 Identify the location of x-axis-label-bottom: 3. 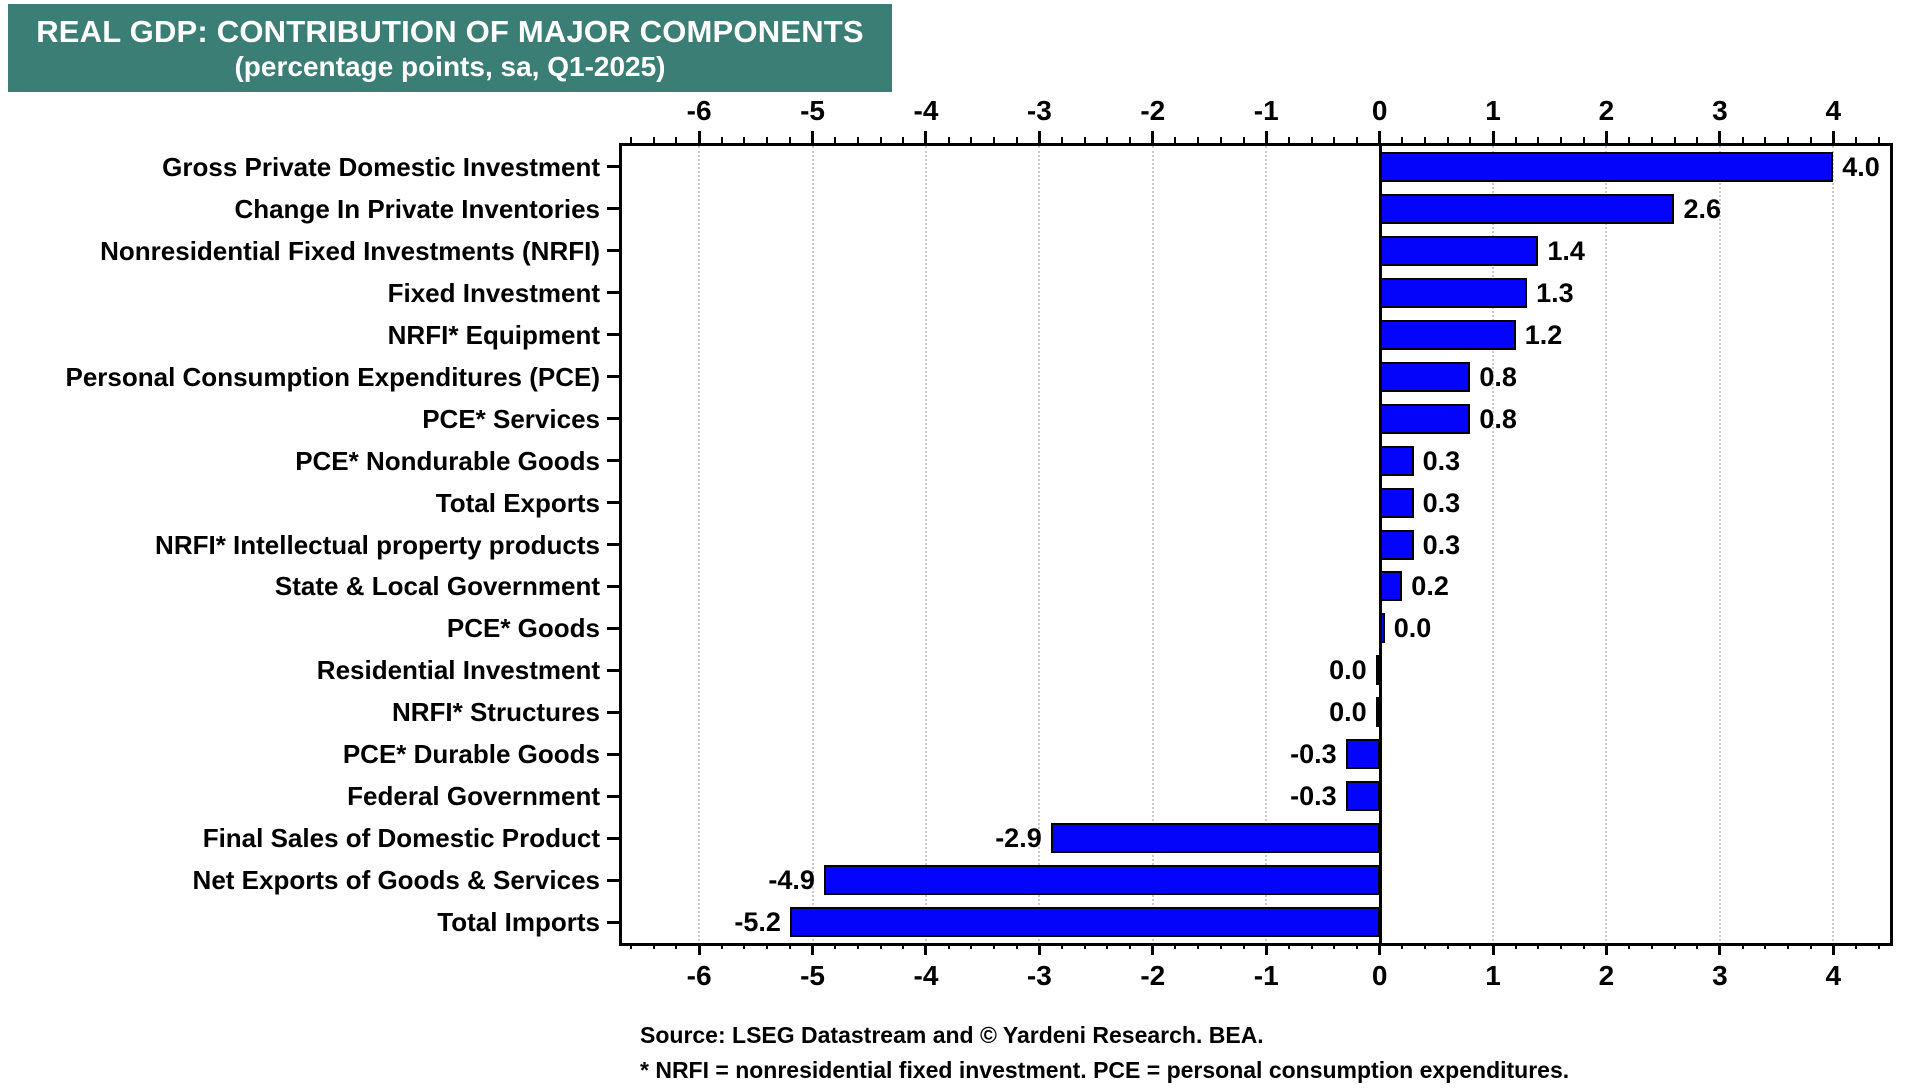
(1720, 975).